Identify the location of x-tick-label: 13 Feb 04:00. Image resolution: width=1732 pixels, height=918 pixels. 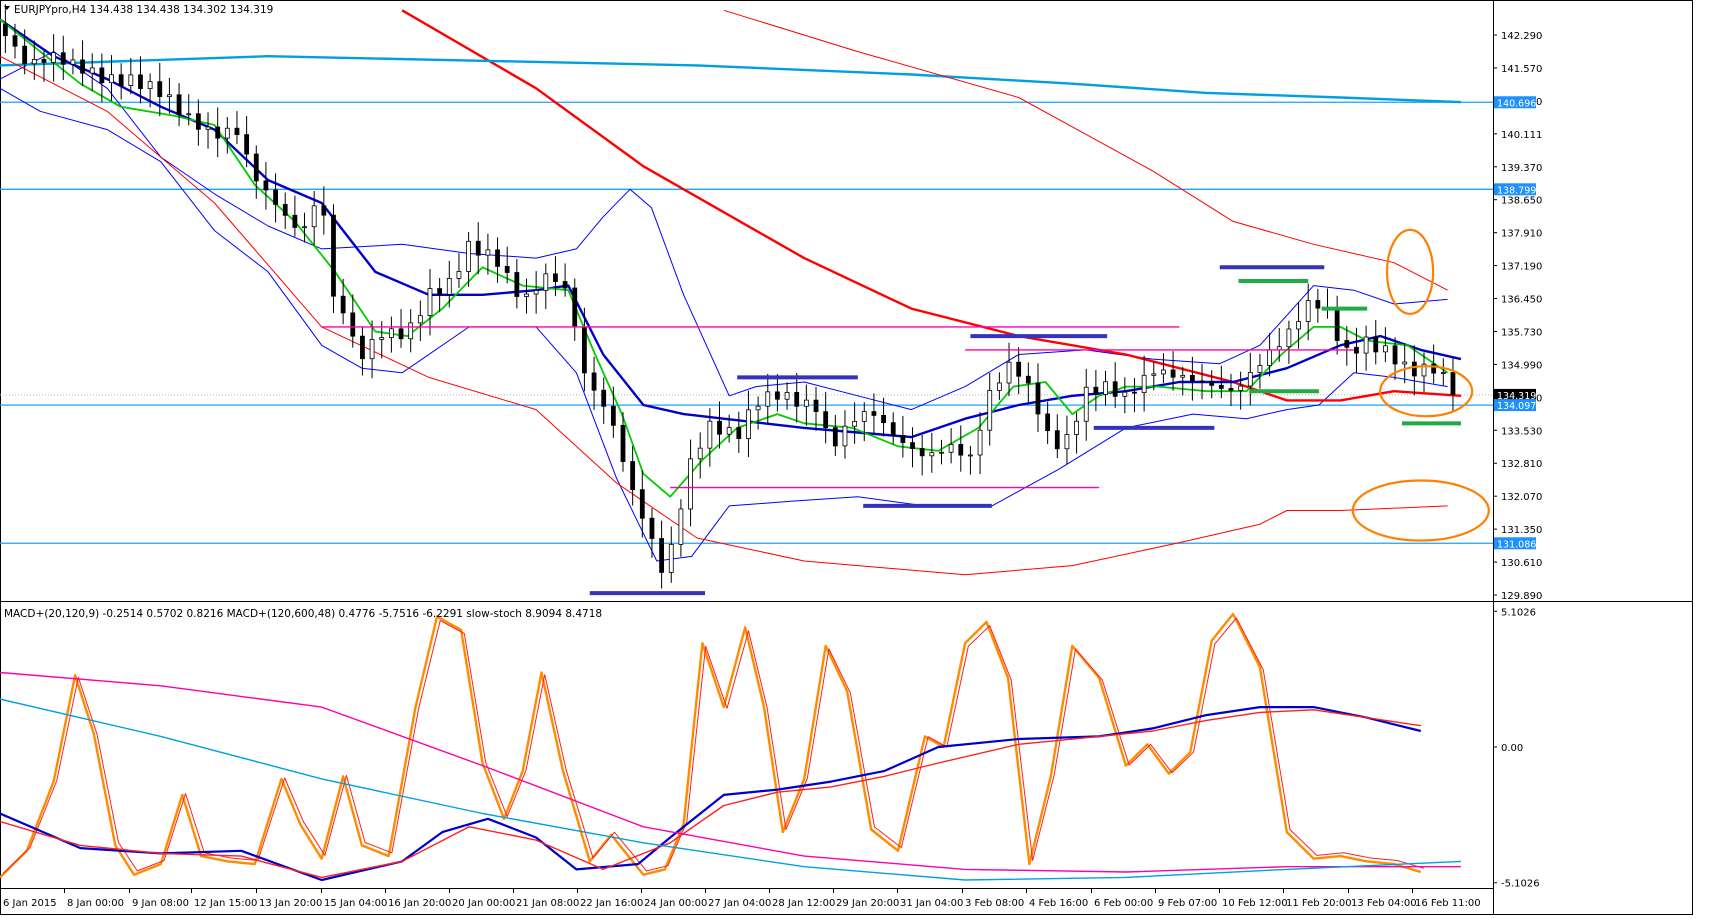
(1384, 903).